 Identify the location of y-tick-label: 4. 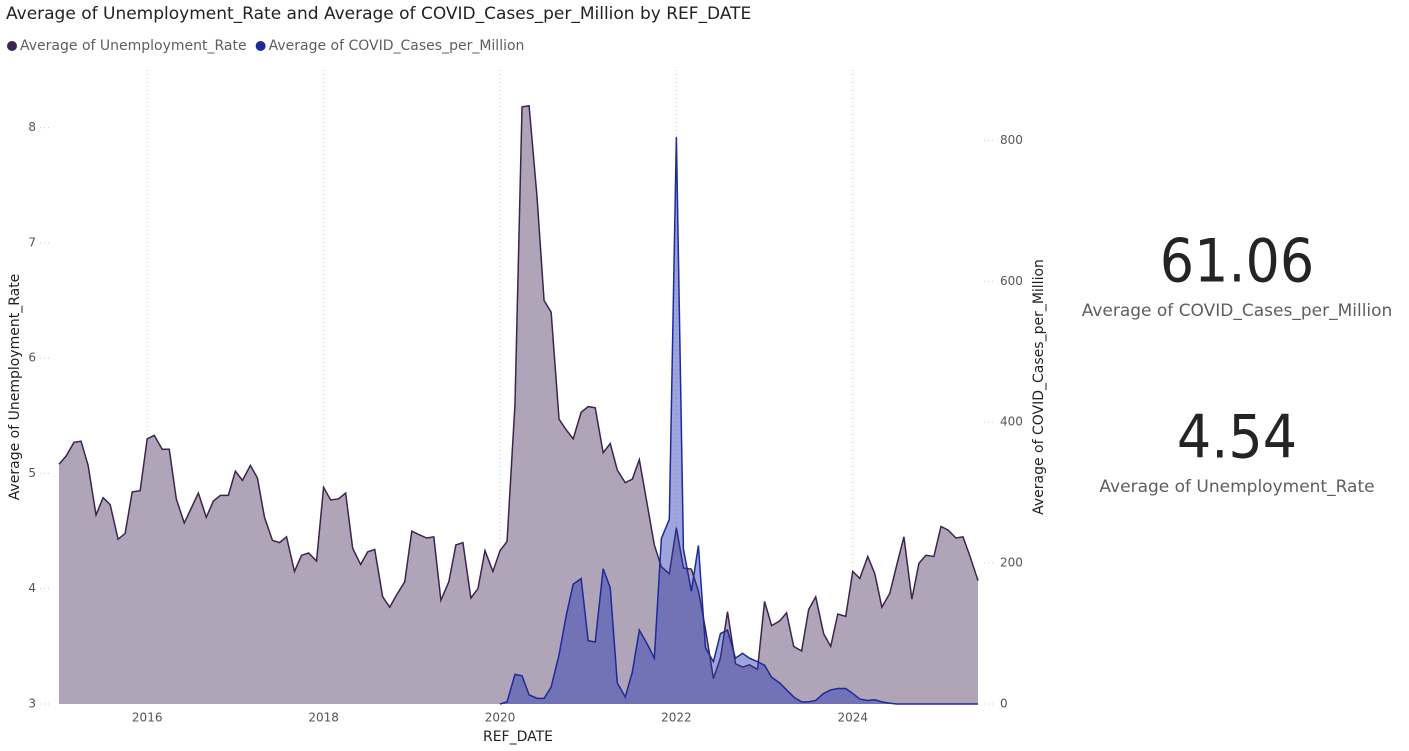
(32, 588).